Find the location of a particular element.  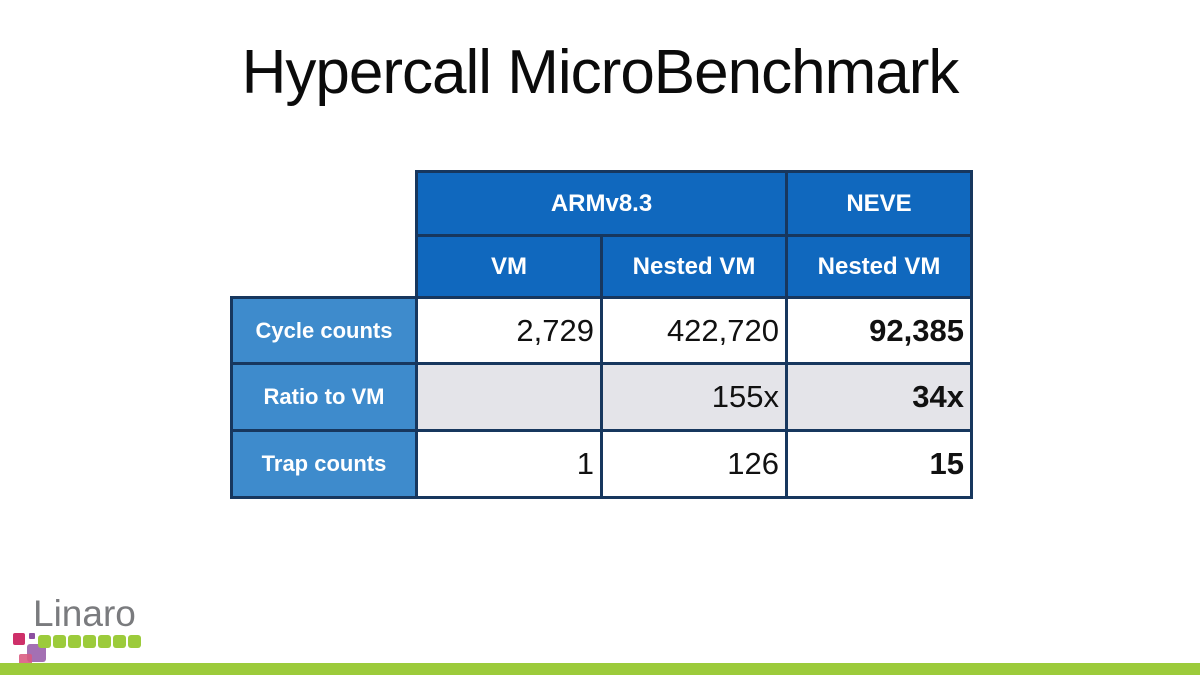

linaro-logo-text: Linaro is located at coordinates (84, 613).